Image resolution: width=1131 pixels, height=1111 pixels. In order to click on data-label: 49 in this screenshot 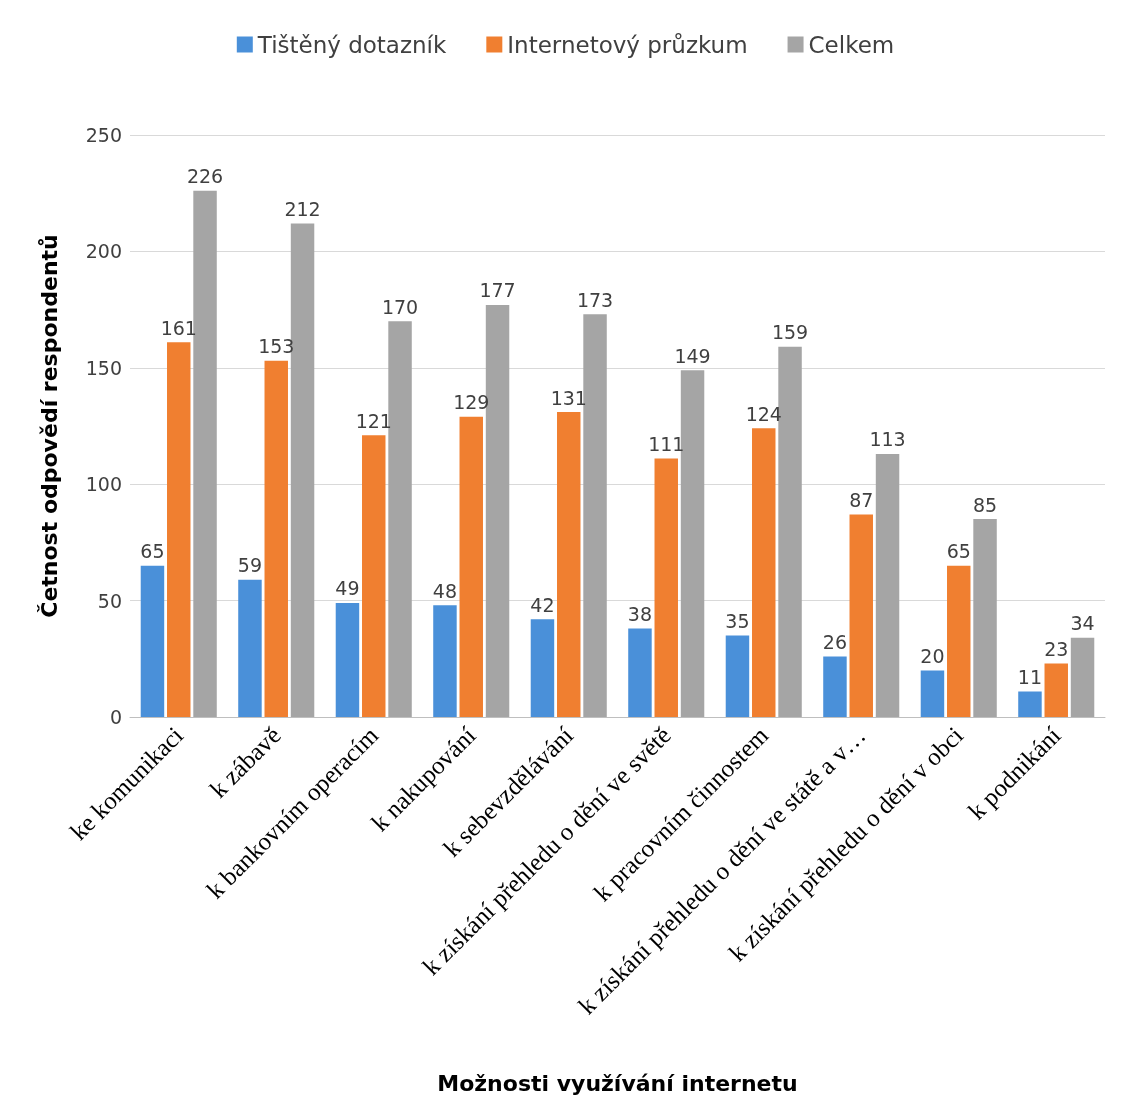, I will do `click(347, 588)`.